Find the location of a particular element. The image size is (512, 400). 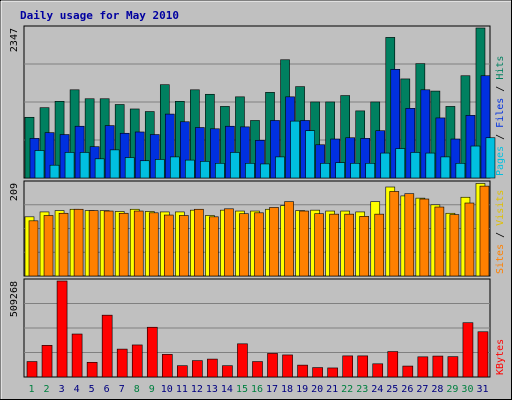

ymax-label-hits-files-pages: 2347 is located at coordinates (14, 40).